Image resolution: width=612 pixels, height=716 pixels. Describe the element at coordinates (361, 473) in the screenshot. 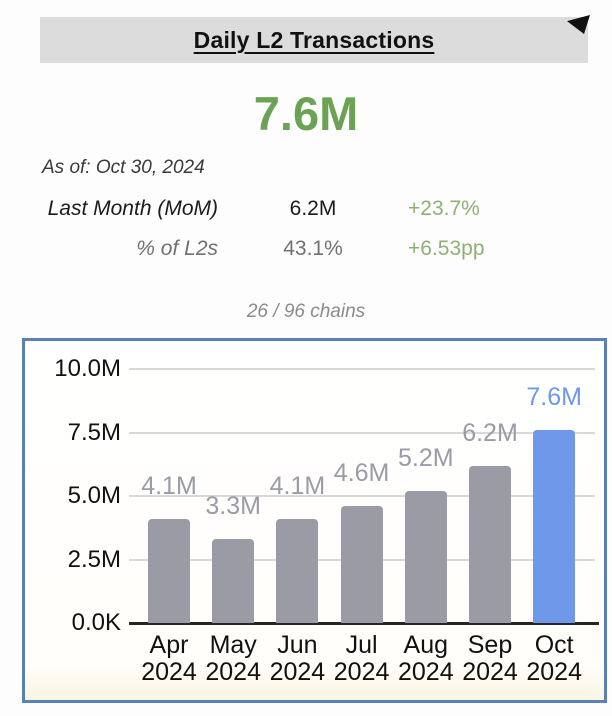

I see `bar-value-label: 4.6M` at that location.